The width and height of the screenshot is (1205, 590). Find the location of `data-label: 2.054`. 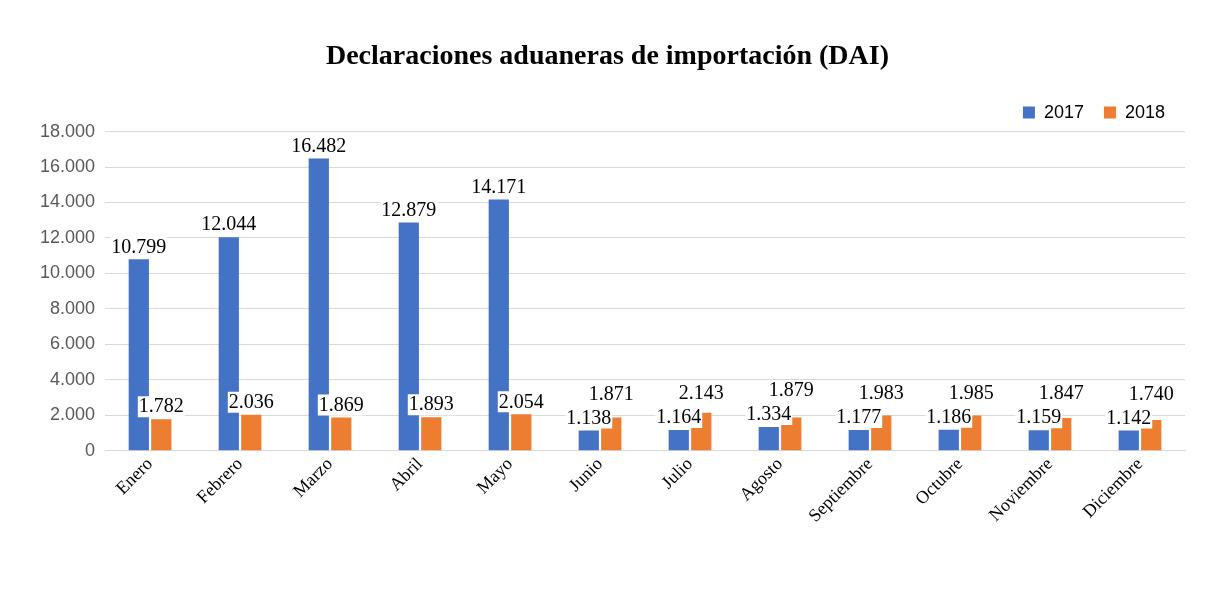

data-label: 2.054 is located at coordinates (521, 400).